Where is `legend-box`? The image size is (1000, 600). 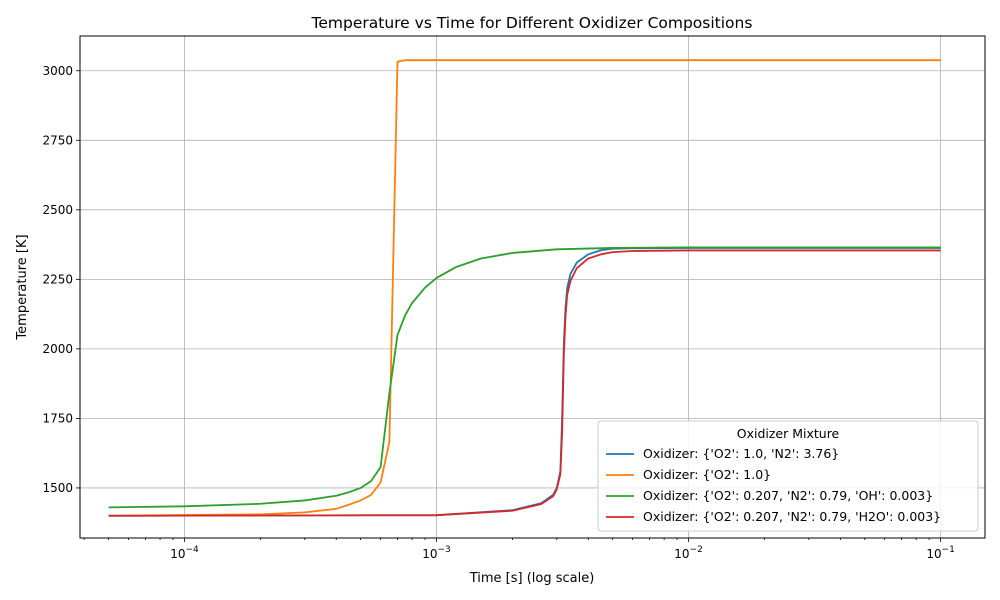
legend-box is located at coordinates (788, 476).